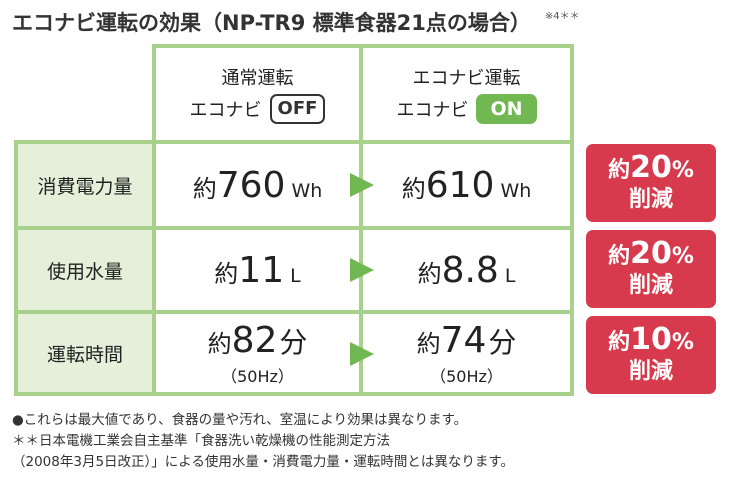  I want to click on footnote-line: ＊＊日本電機工業会自主基準「食器洗い乾燥機の性能測定方法, so click(201, 441).